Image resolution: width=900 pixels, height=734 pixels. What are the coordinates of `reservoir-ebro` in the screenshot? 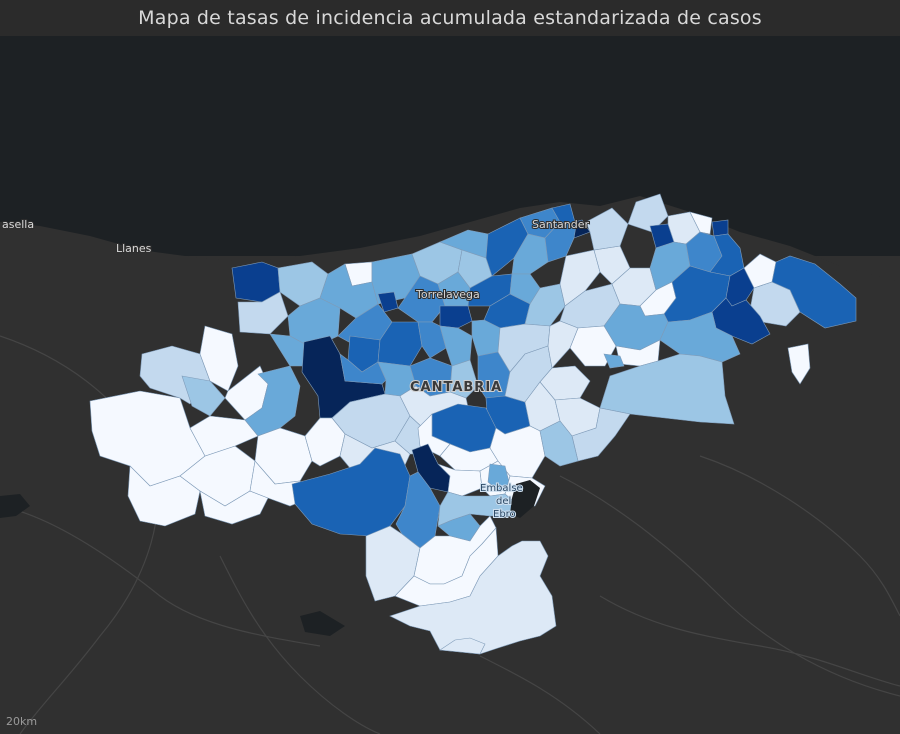 It's located at (525, 499).